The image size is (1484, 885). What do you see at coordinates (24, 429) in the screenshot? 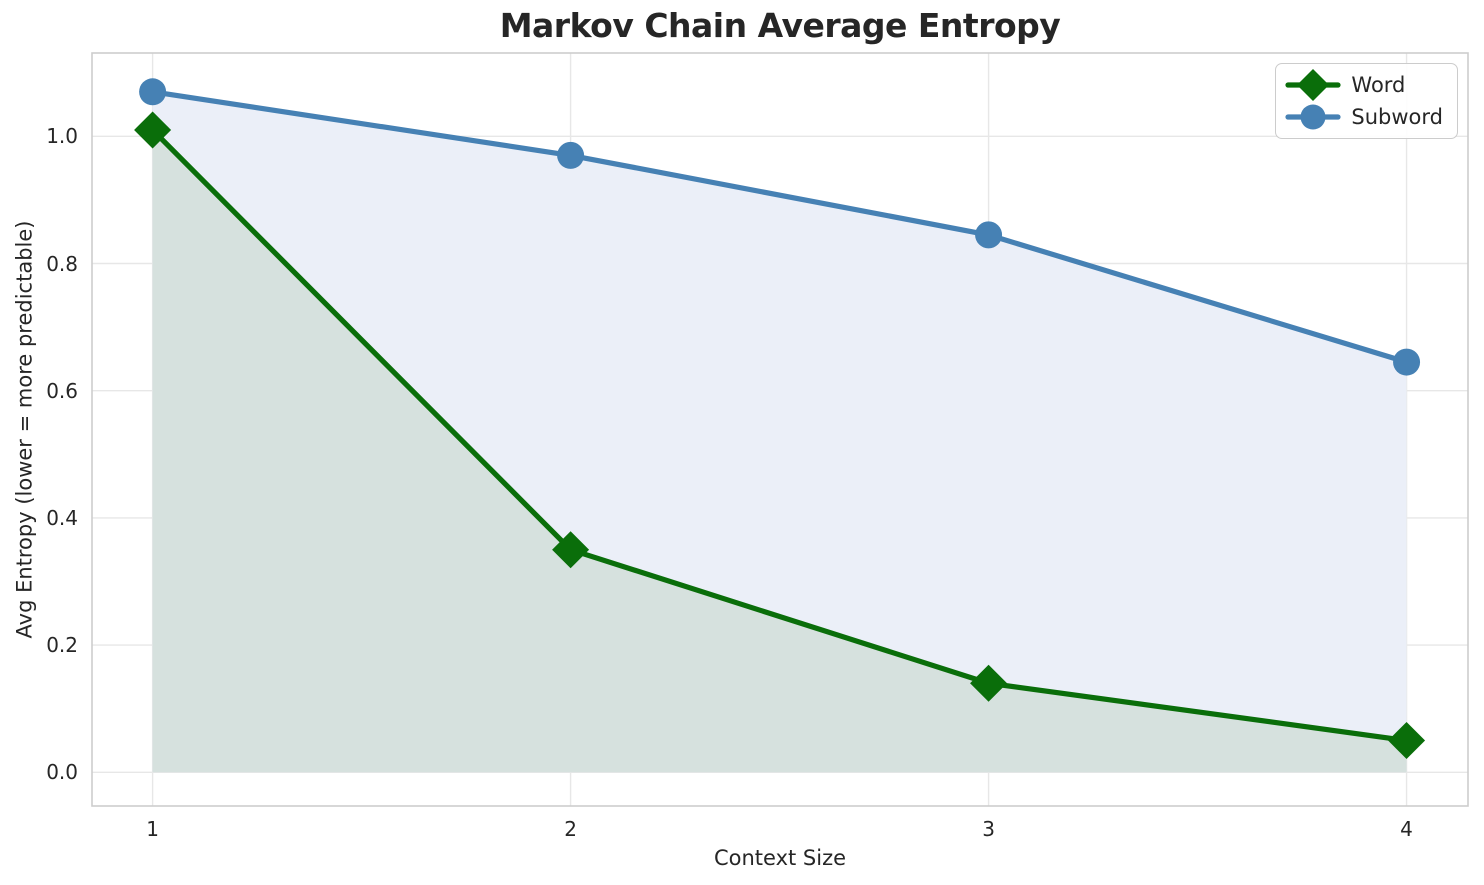
I see `y-axis-title: Avg Entropy (lower = more predictable)` at bounding box center [24, 429].